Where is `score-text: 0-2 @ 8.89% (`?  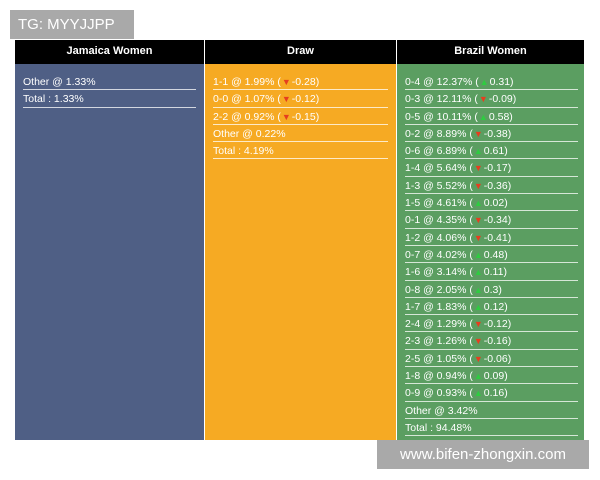
score-text: 0-2 @ 8.89% ( is located at coordinates (439, 133).